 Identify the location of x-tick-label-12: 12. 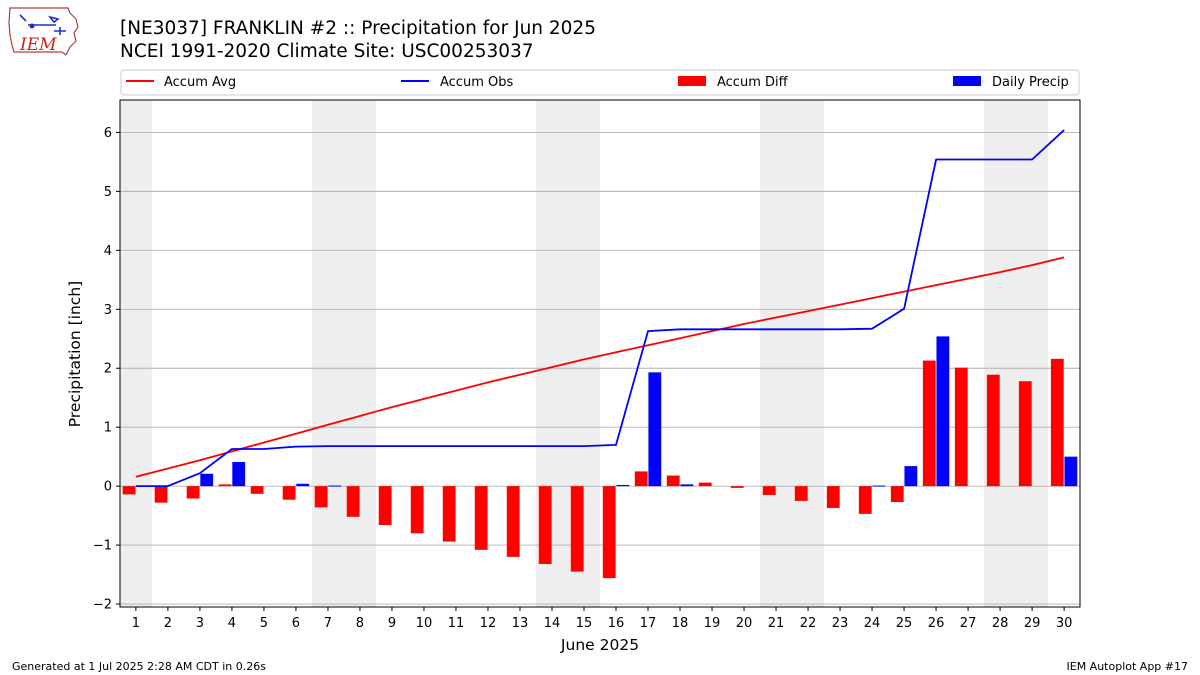
(488, 623).